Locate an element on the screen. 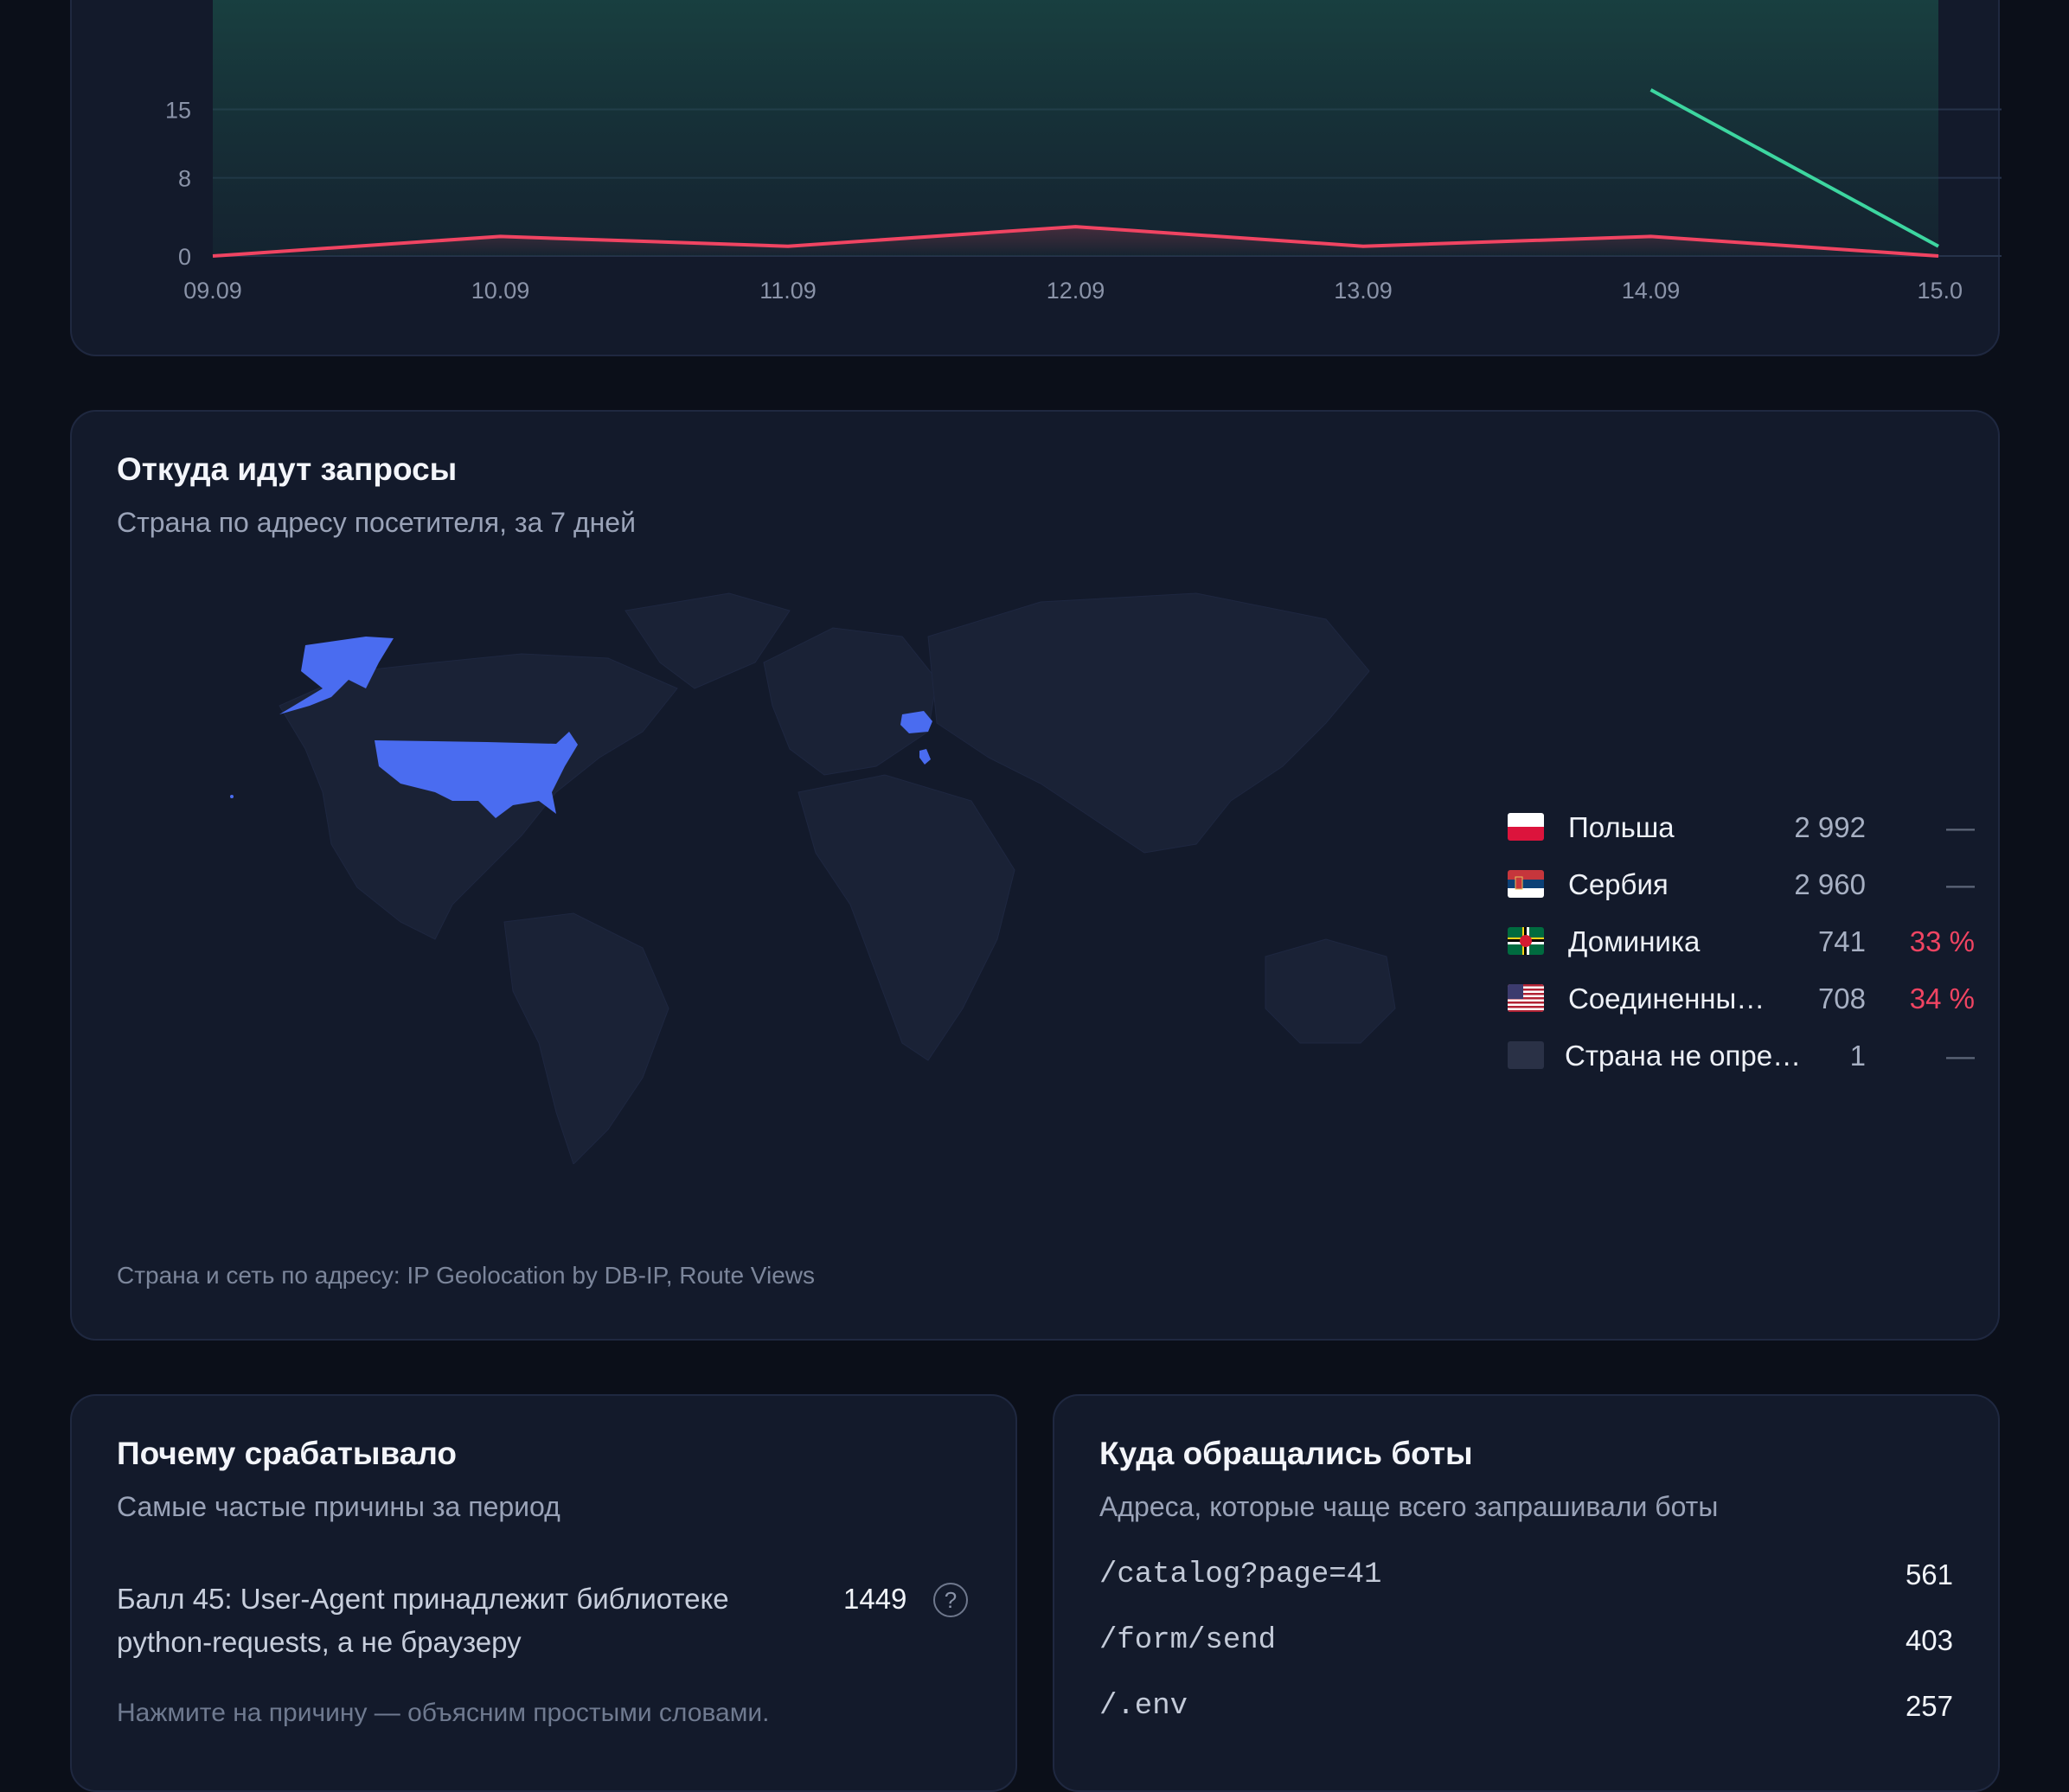  path-url: /form/send is located at coordinates (1188, 1640).